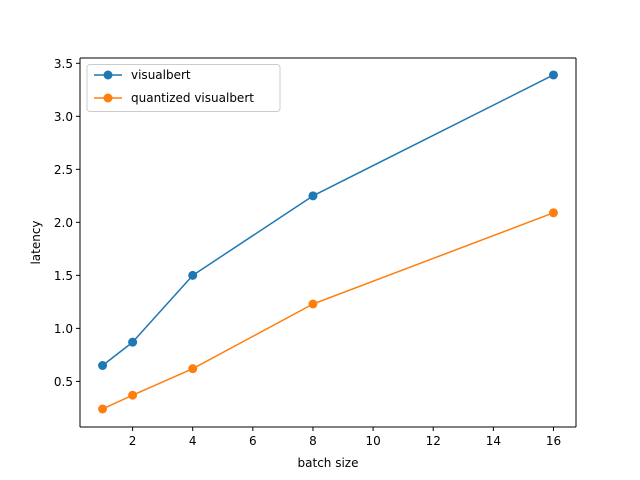 The width and height of the screenshot is (640, 480). Describe the element at coordinates (493, 441) in the screenshot. I see `x-tick-label: 14` at that location.